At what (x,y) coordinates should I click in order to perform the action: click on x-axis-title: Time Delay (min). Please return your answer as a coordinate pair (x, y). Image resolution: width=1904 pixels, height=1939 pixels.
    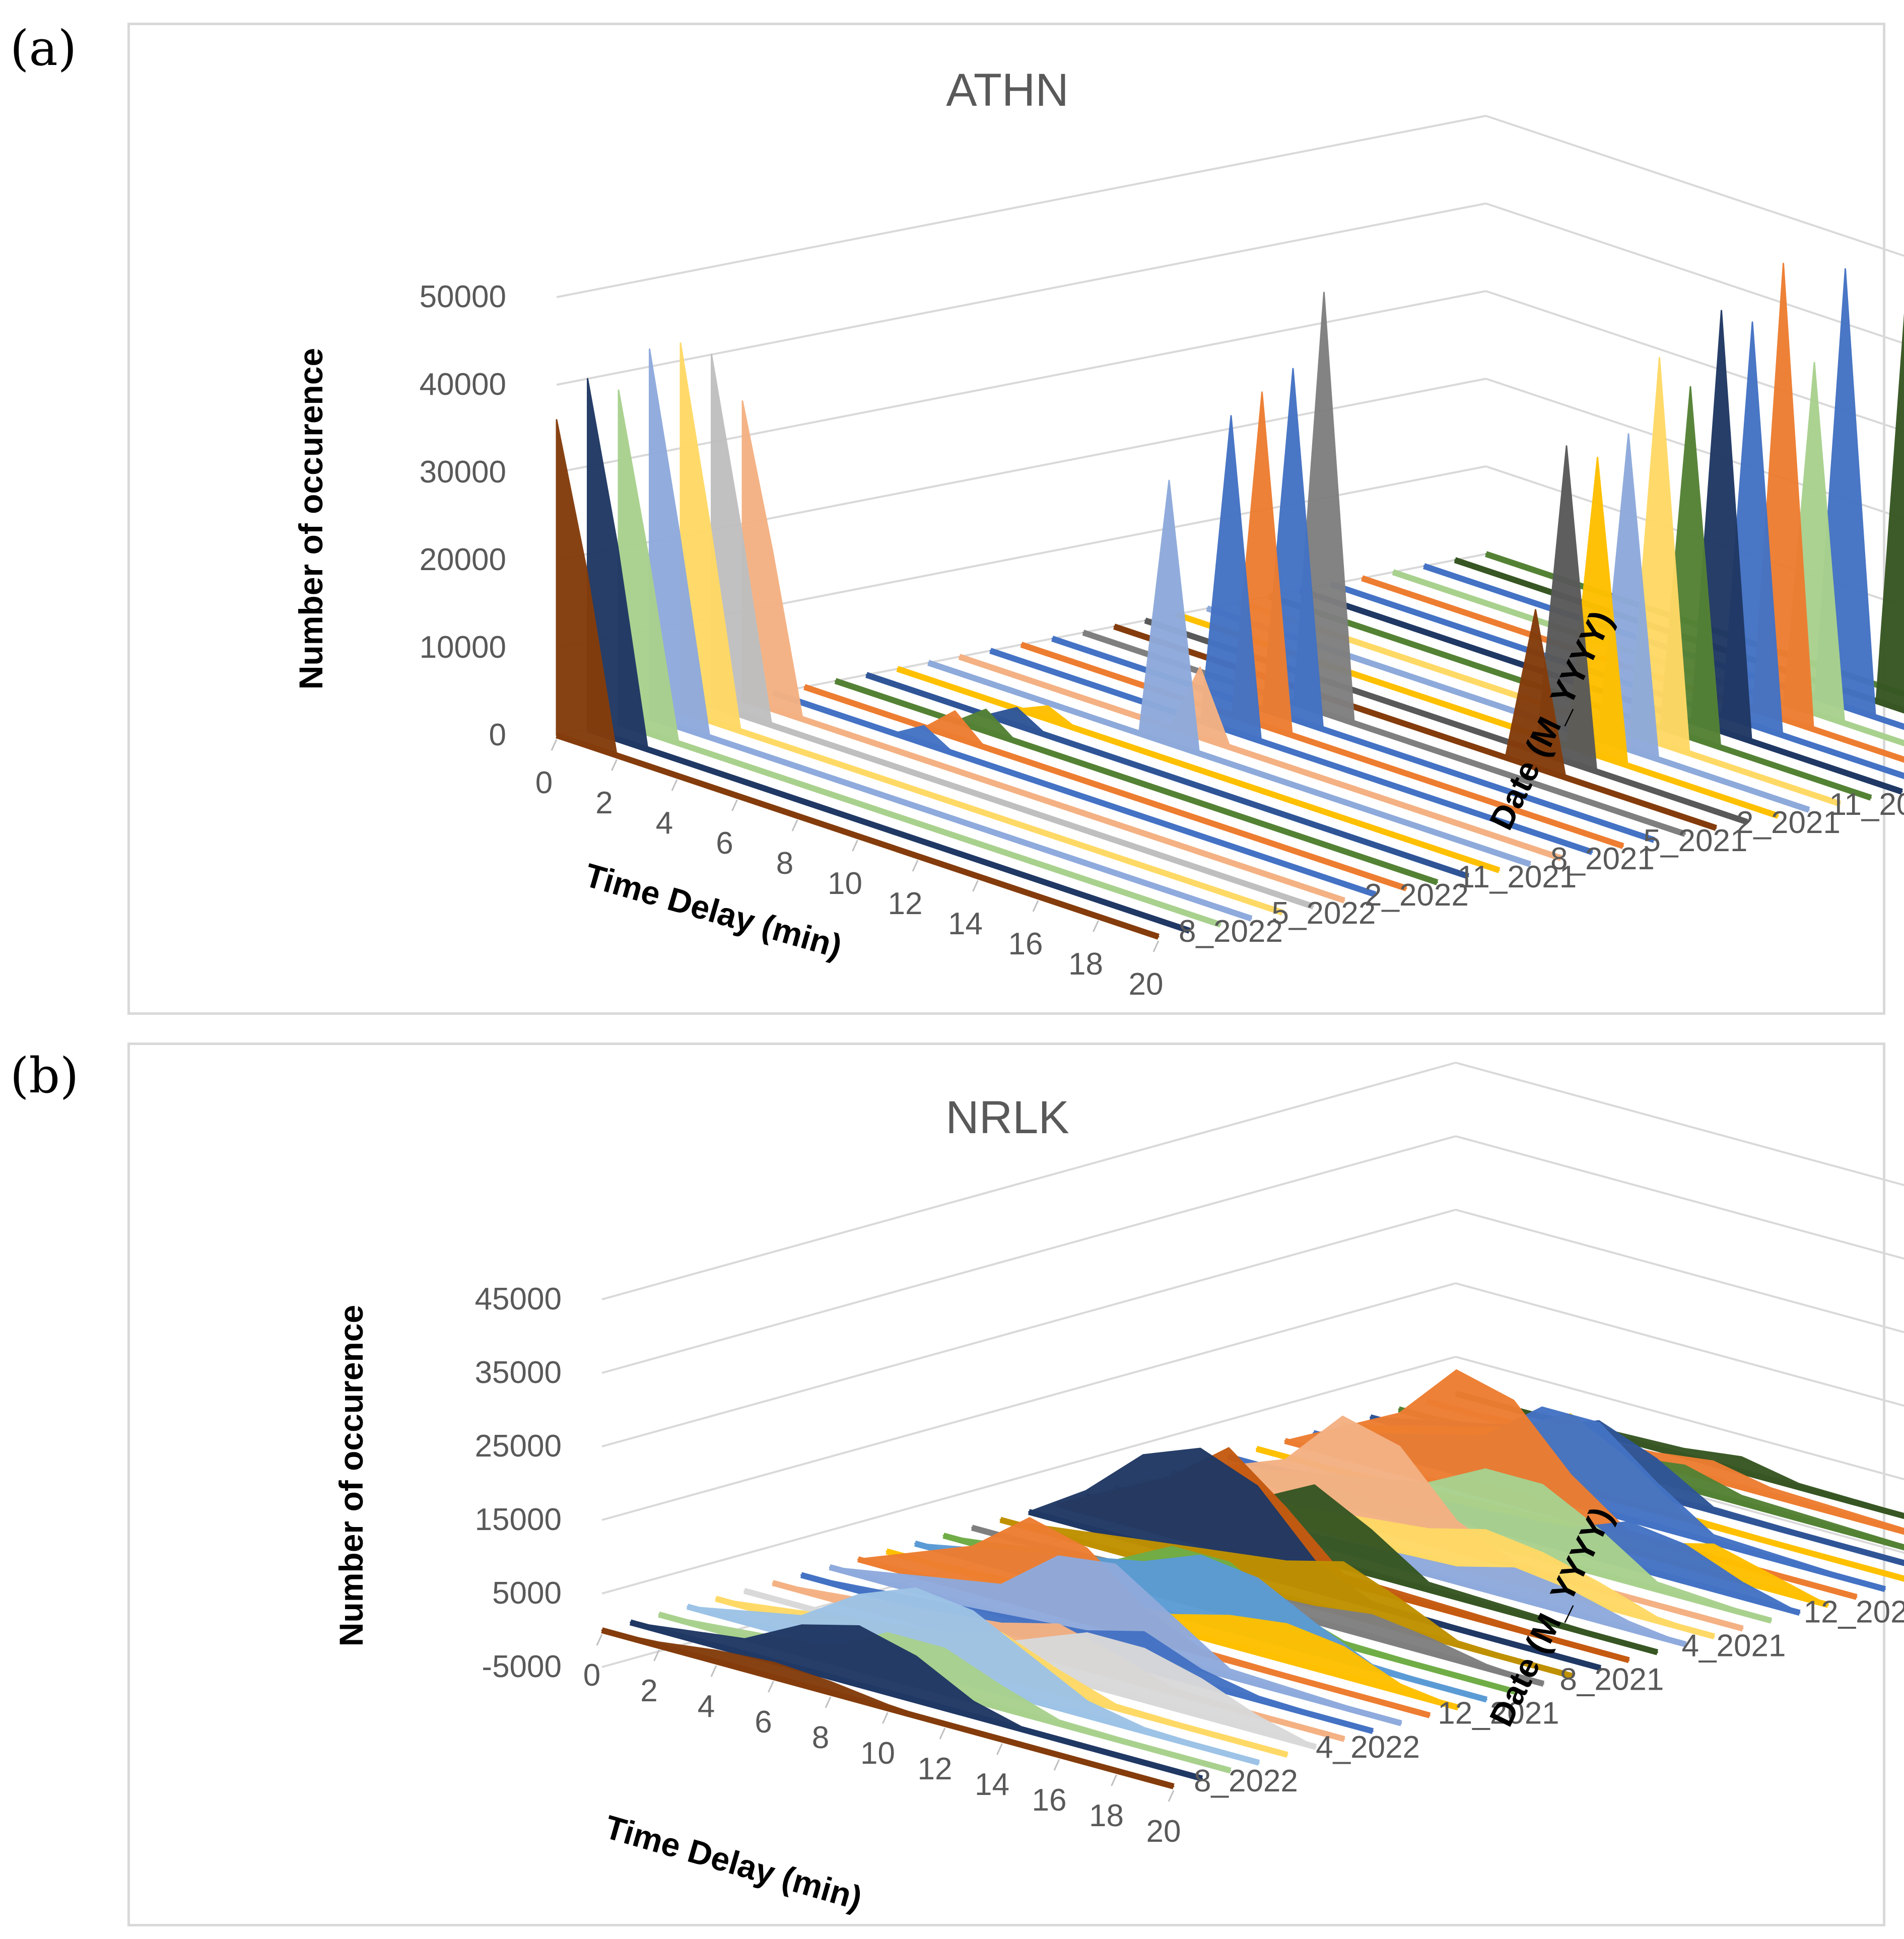
    Looking at the image, I should click on (733, 1862).